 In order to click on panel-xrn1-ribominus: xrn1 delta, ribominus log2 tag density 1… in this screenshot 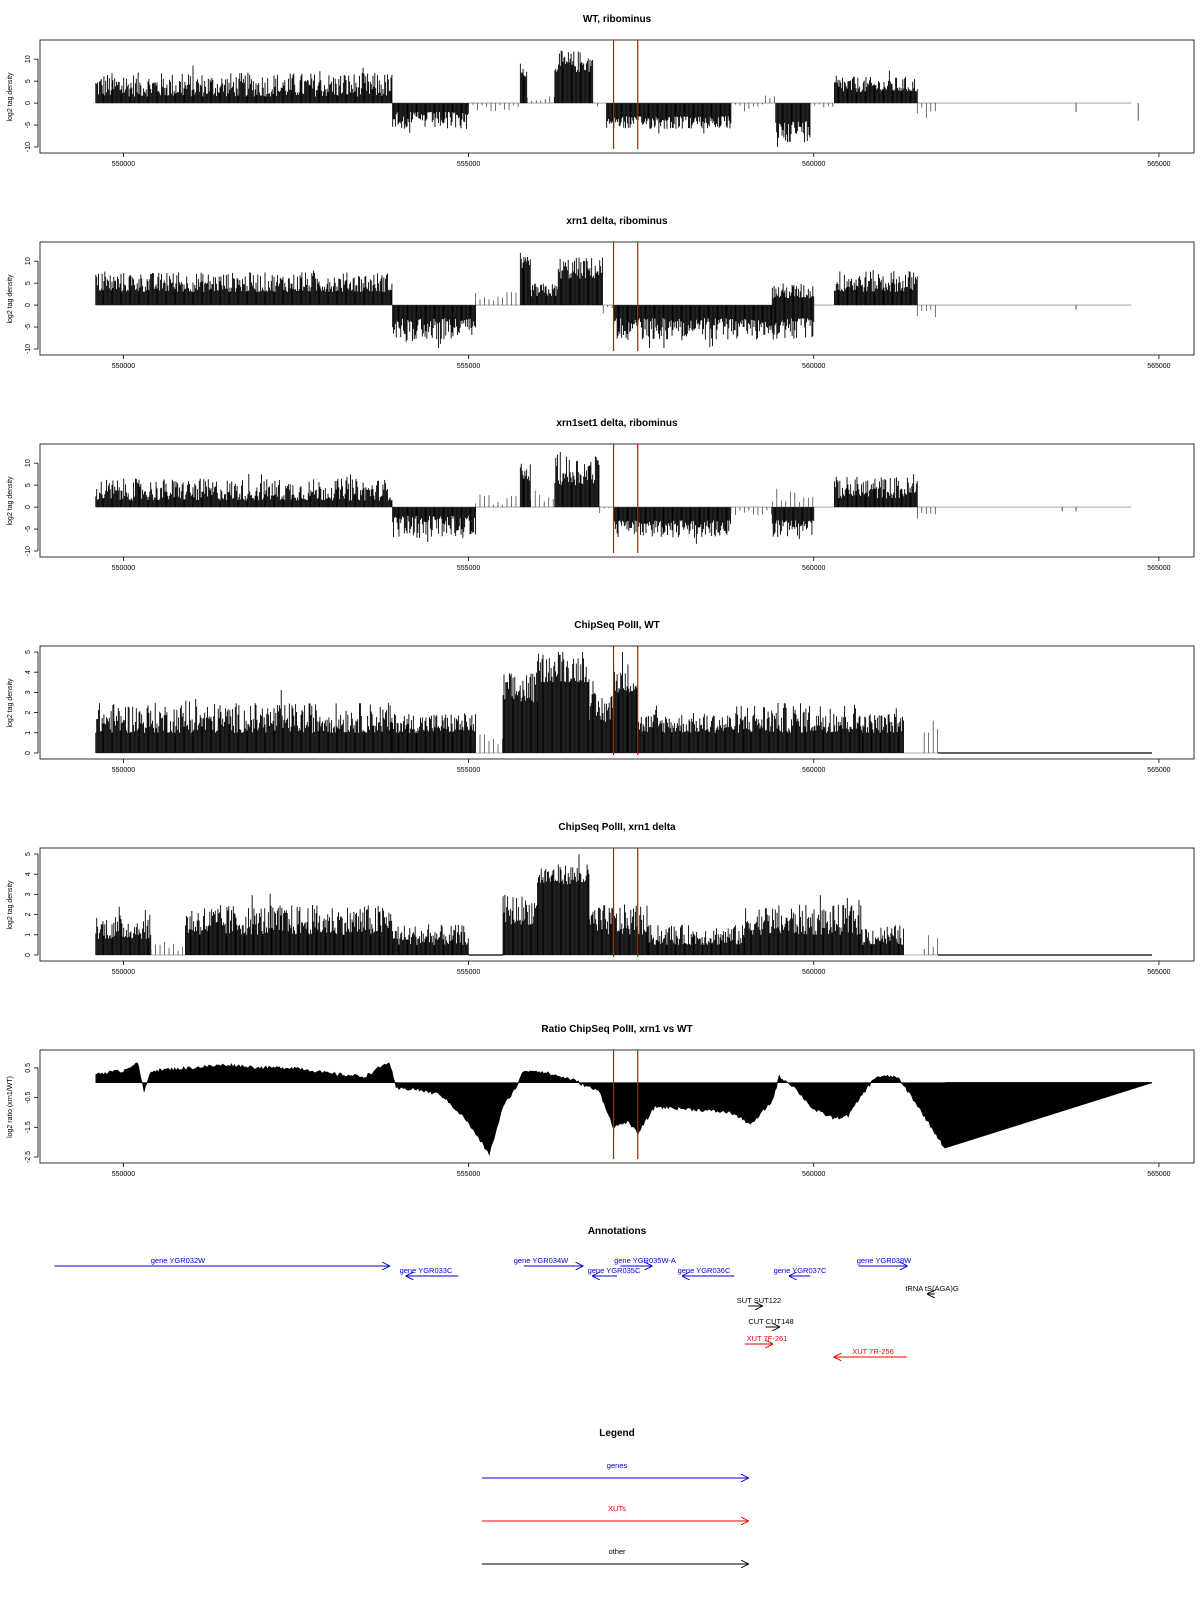, I will do `click(601, 293)`.